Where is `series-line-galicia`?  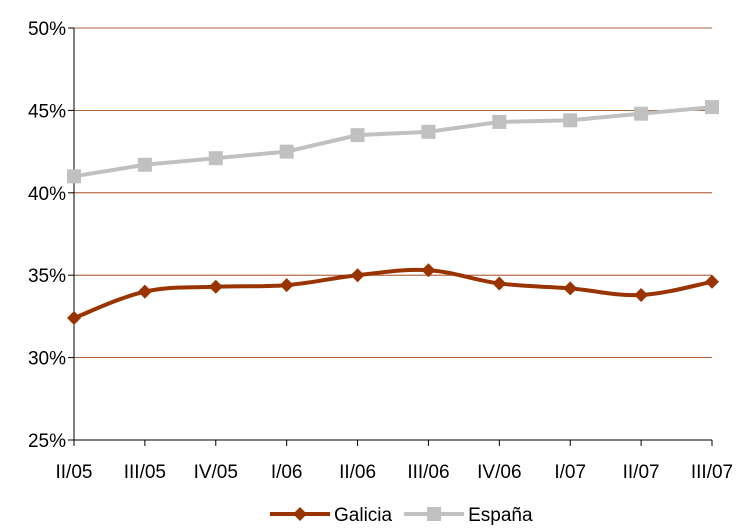
series-line-galicia is located at coordinates (393, 293).